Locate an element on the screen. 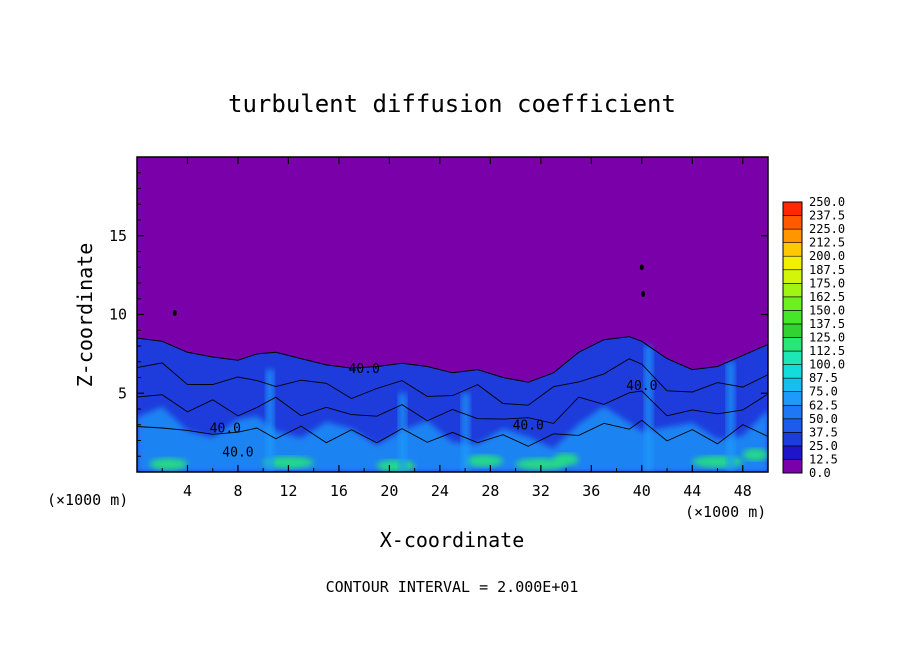 This screenshot has height=654, width=904. colorbar-label: 175.0 is located at coordinates (827, 283).